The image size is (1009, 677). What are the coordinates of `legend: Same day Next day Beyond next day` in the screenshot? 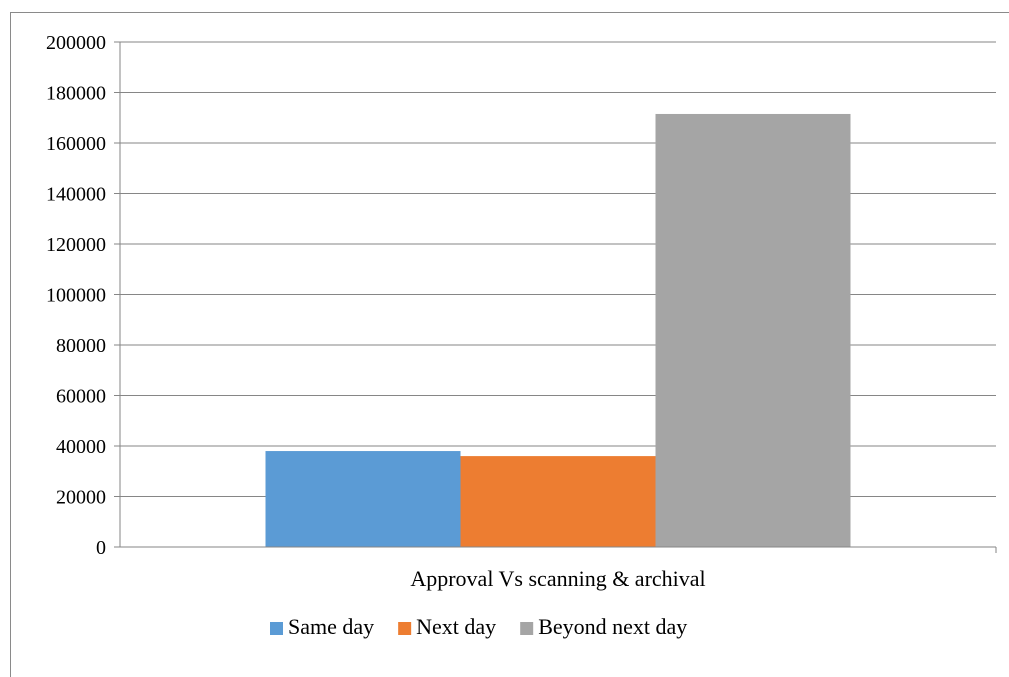 It's located at (478, 626).